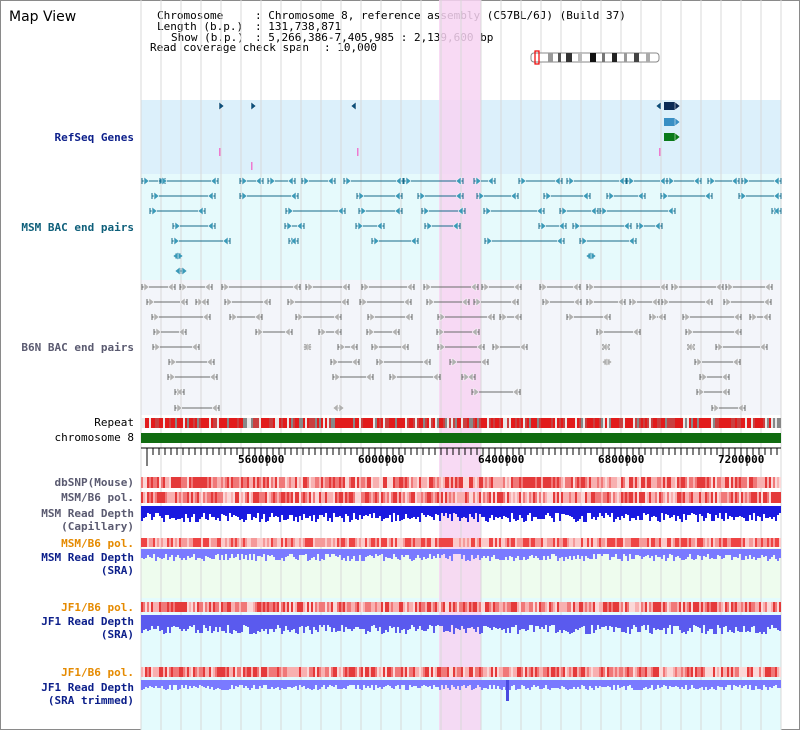  Describe the element at coordinates (77, 347) in the screenshot. I see `track-label-b6n-bac: B6N BAC end pairs` at that location.